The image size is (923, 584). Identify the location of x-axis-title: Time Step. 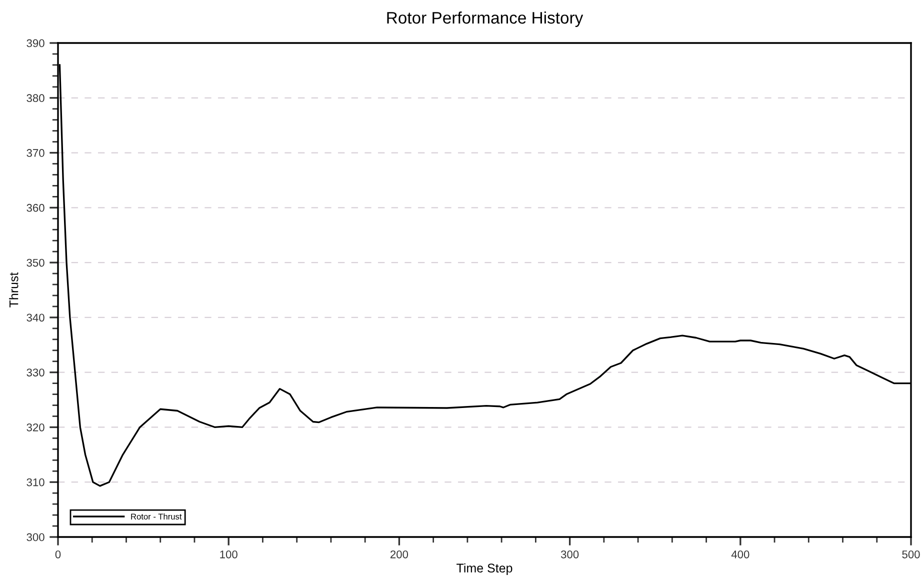
(484, 569).